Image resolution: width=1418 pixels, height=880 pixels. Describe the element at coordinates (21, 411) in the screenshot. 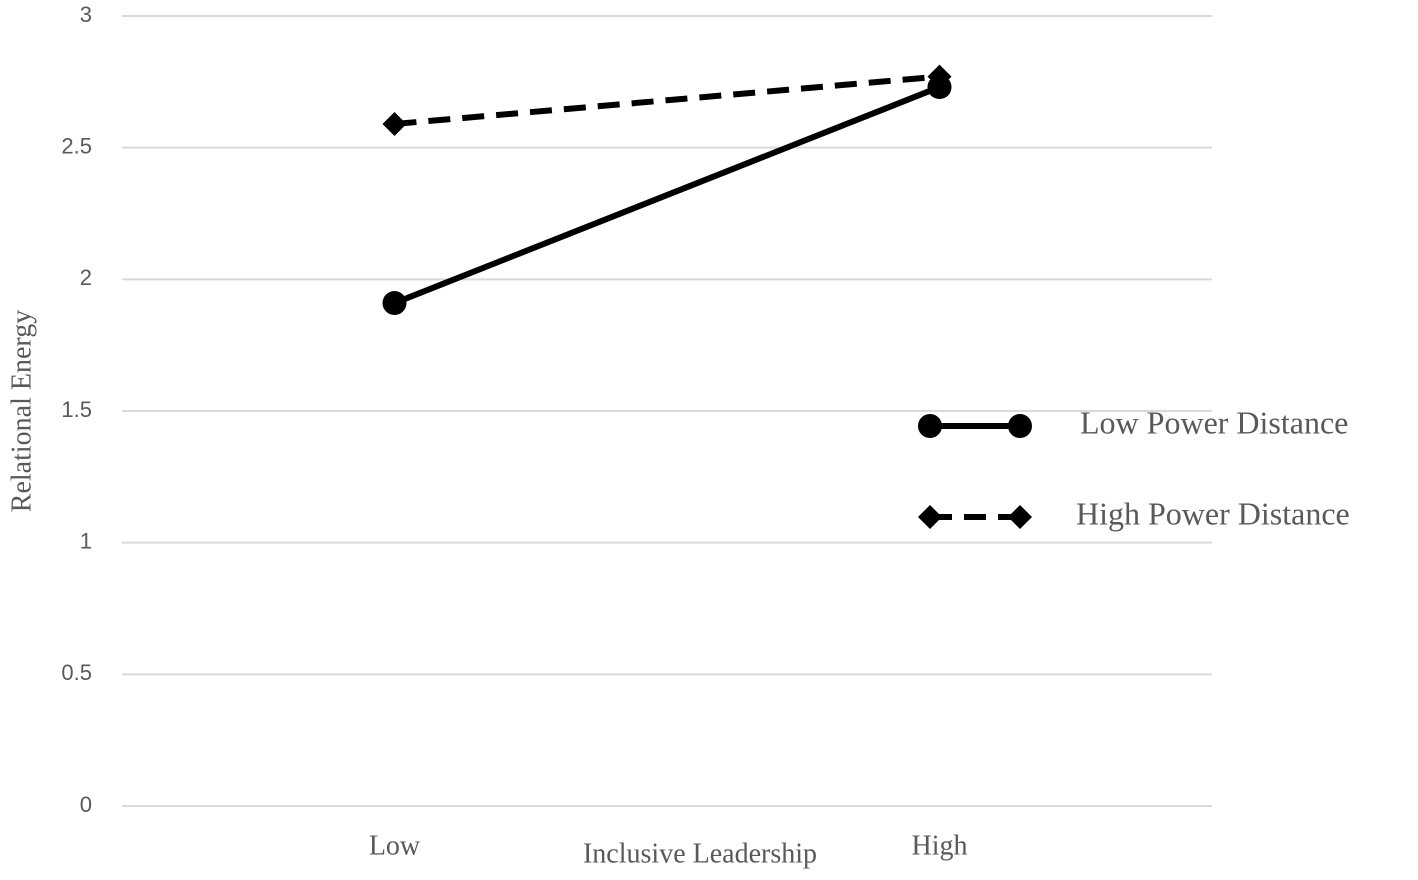

I see `y-axis-label: Relational Energy` at that location.